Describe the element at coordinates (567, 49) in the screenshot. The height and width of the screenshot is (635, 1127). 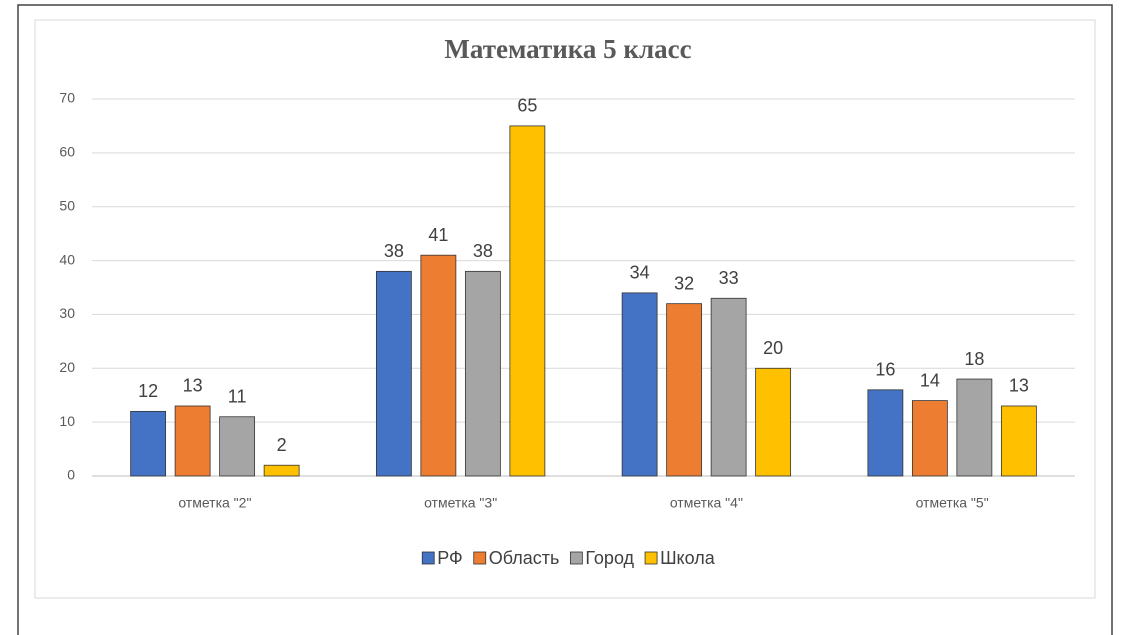
I see `chart-title: Математика 5 класс` at that location.